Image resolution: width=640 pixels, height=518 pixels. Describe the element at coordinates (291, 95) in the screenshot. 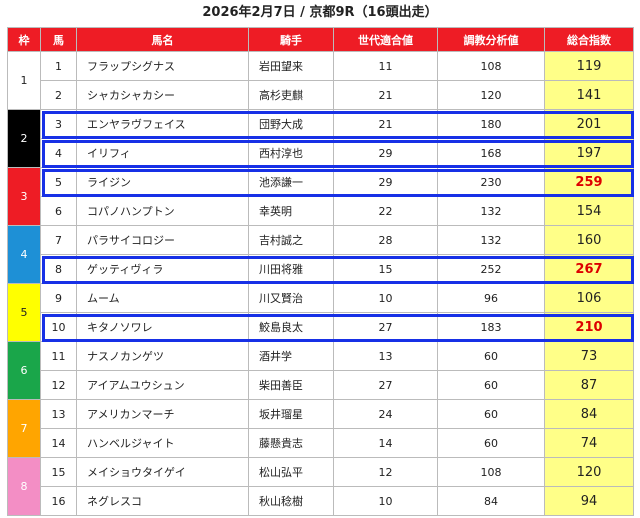

I see `jockey-cell: 高杉吏麒` at that location.